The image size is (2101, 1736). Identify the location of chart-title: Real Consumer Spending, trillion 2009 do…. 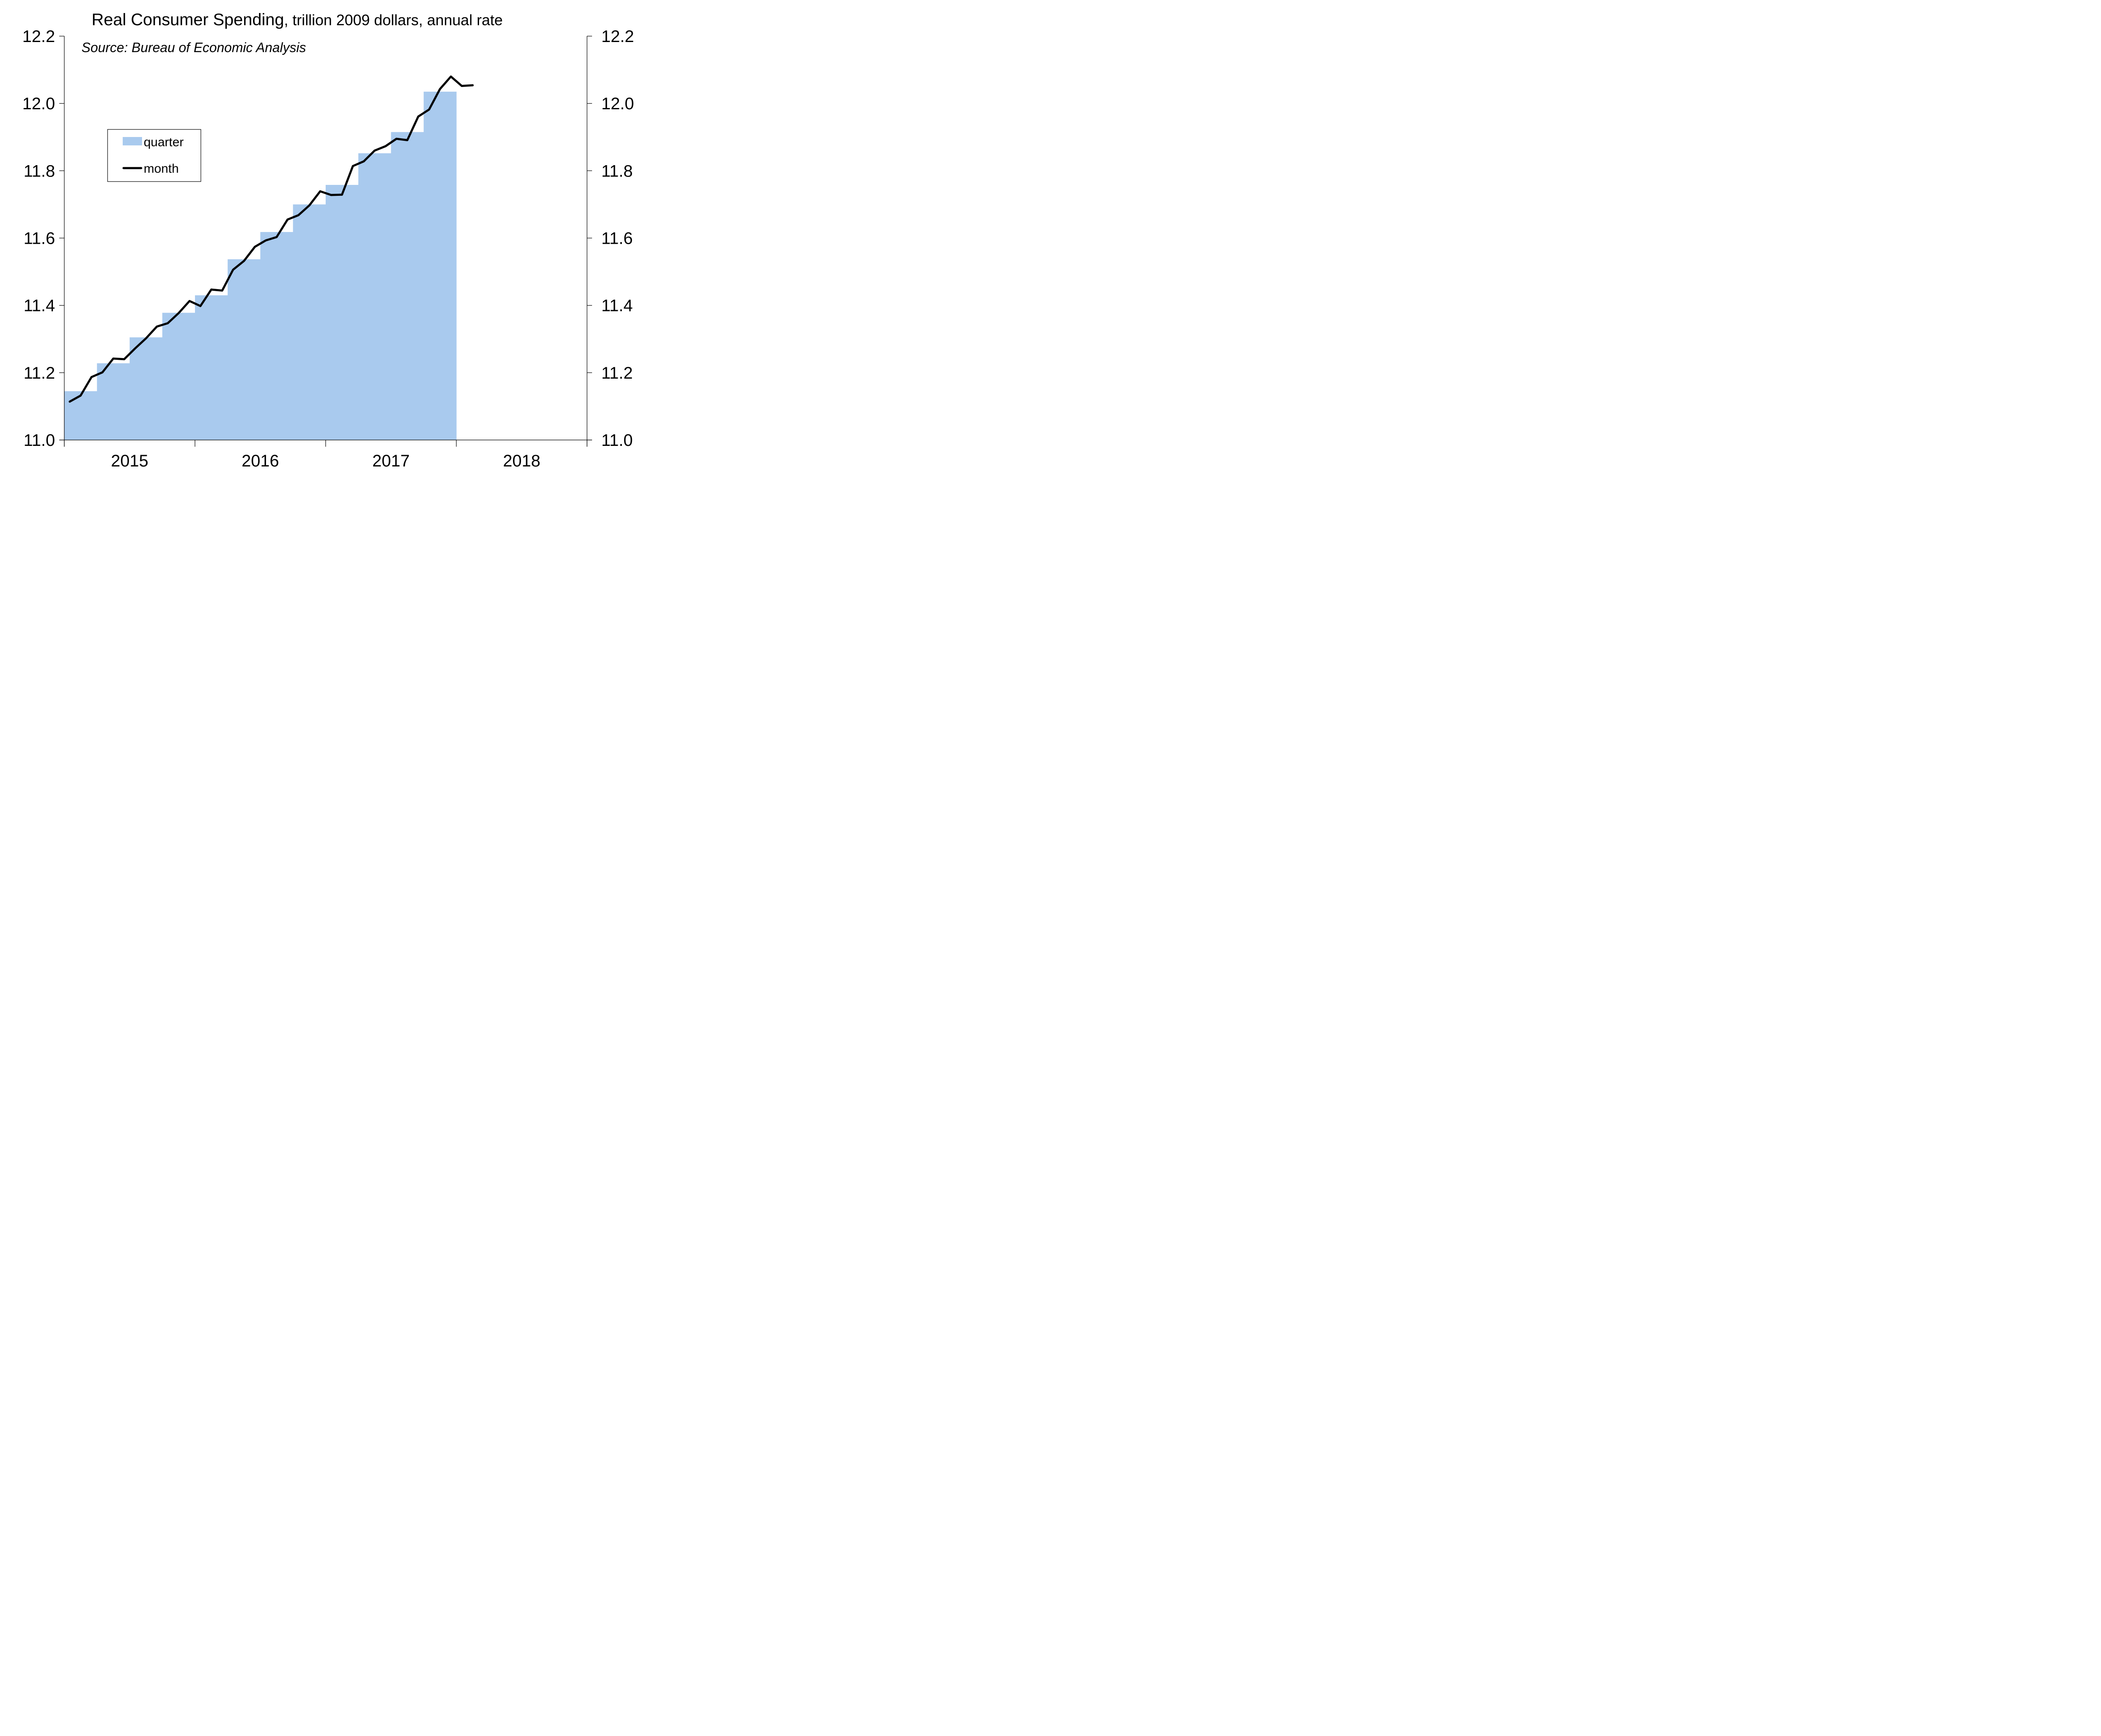
(297, 20).